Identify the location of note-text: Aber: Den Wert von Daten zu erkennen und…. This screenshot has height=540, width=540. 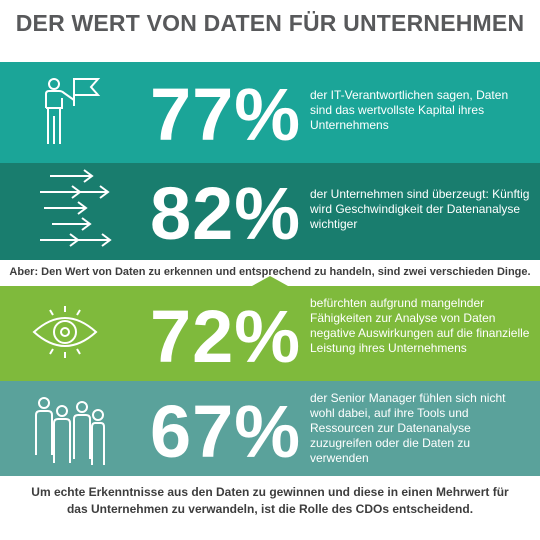
(270, 272).